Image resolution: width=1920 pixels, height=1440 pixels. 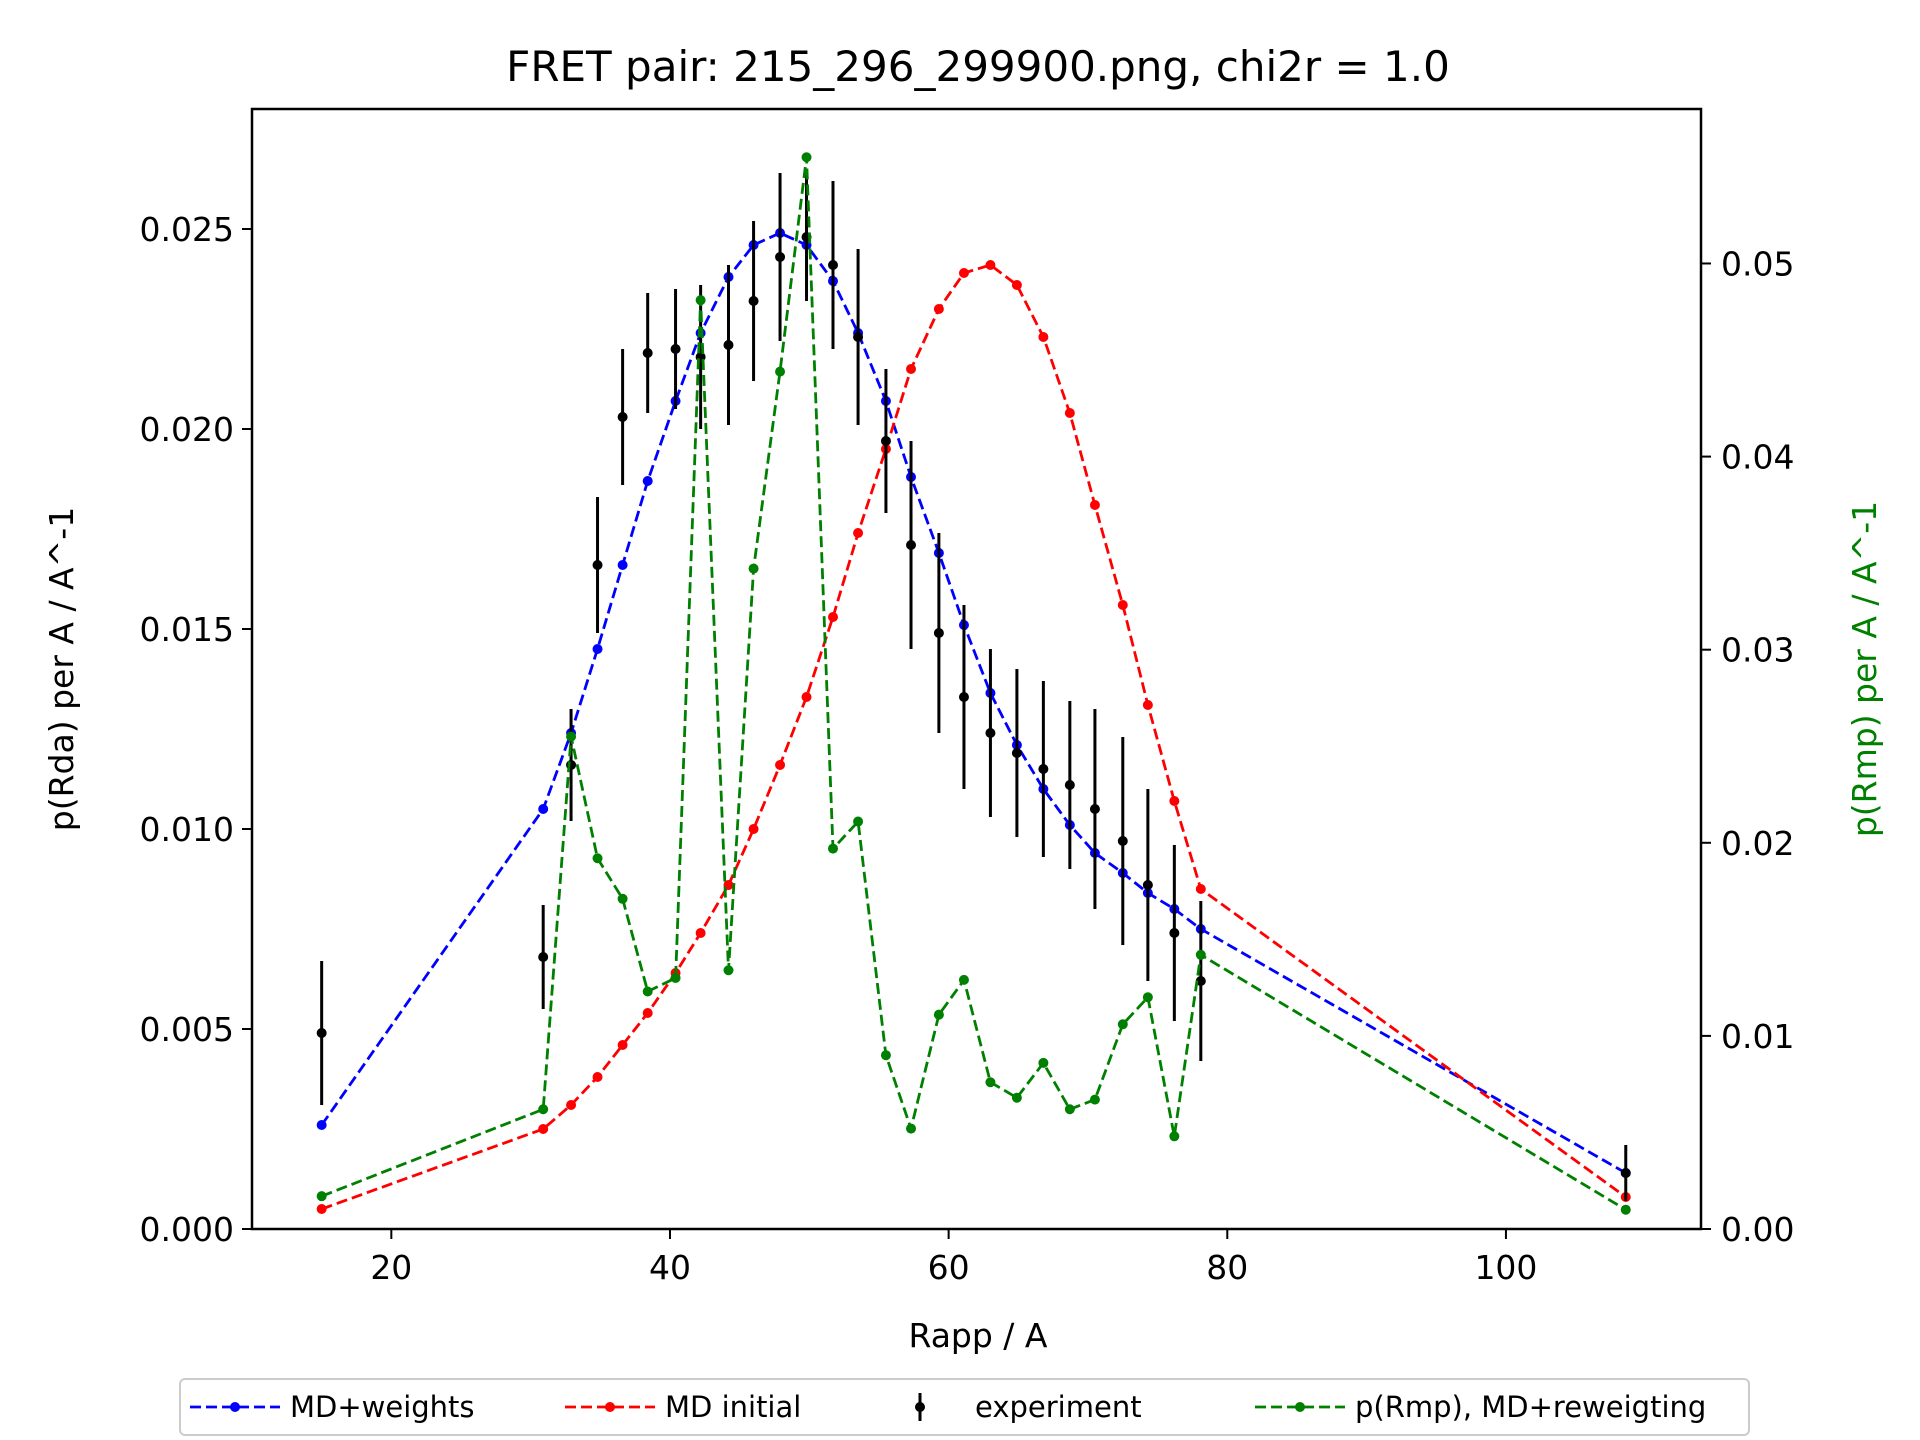 I want to click on y-right-tick-label: 0.02, so click(x=1757, y=843).